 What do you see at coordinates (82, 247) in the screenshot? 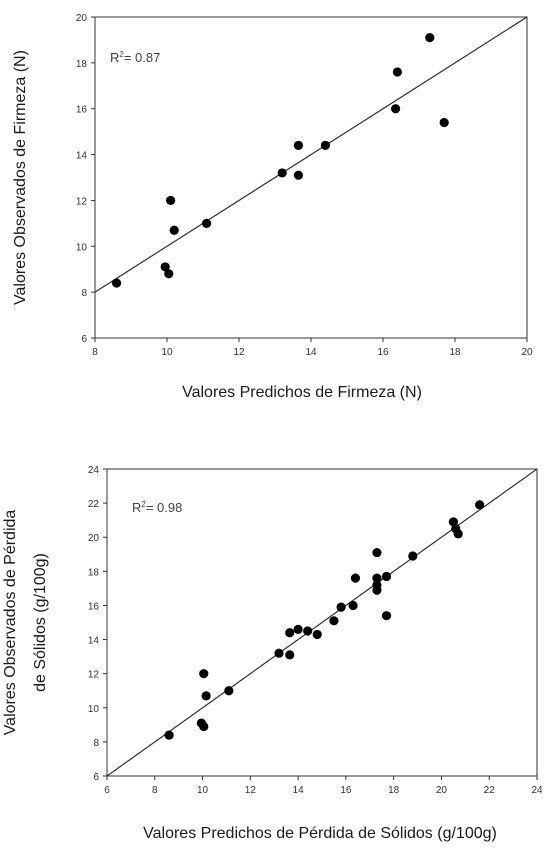
I see `firmeza-y-tick-label: 10` at bounding box center [82, 247].